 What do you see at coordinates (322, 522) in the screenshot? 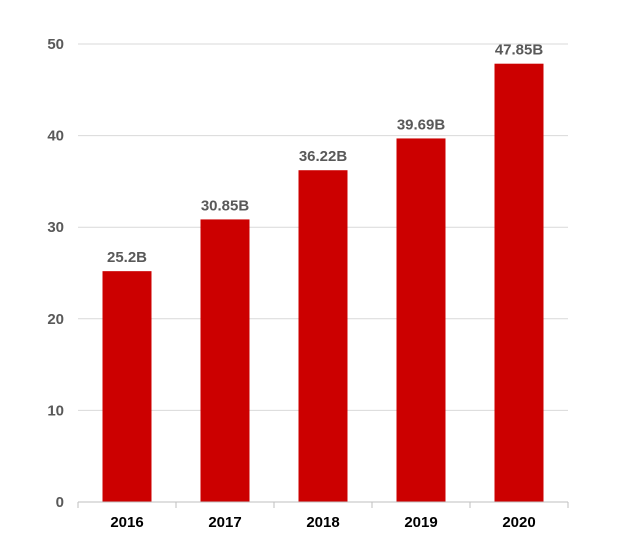
I see `x-tick-label: 2018` at bounding box center [322, 522].